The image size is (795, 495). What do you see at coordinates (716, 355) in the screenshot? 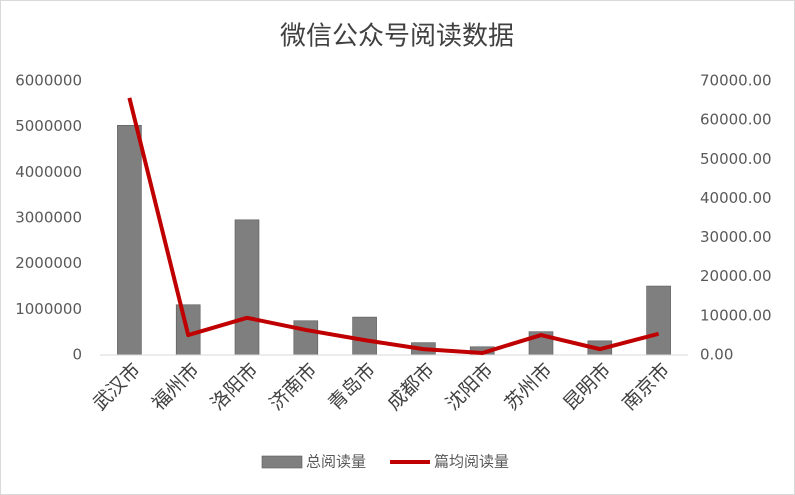
I see `y2-tick-label: 0.00` at bounding box center [716, 355].